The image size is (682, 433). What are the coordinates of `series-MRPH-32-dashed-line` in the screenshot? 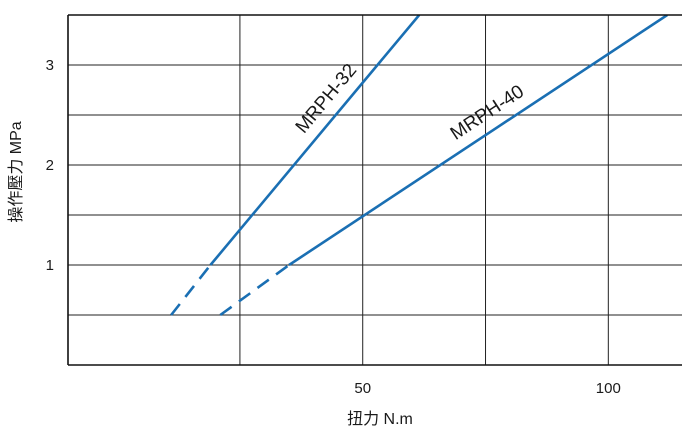 It's located at (191, 290).